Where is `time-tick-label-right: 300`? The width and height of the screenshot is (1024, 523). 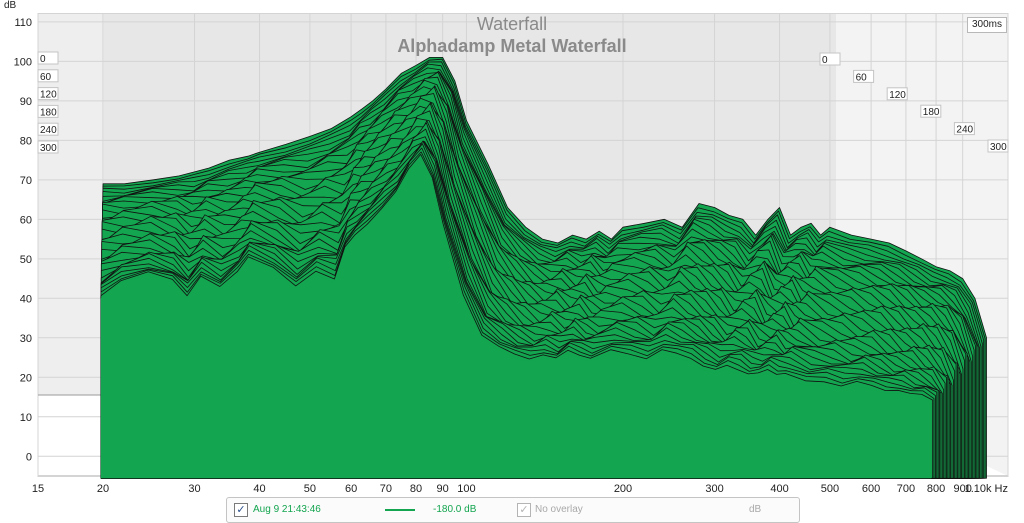 time-tick-label-right: 300 is located at coordinates (998, 147).